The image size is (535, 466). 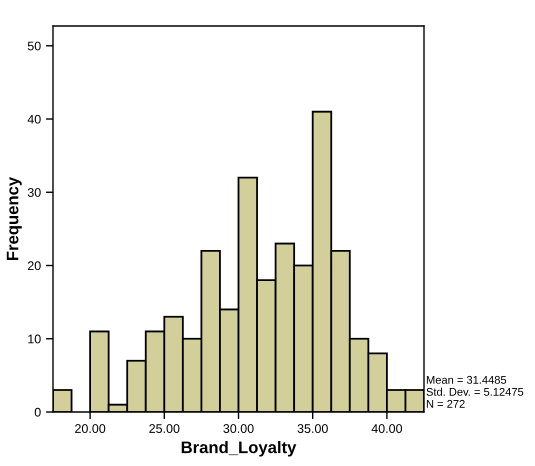 I want to click on x-tick-label: 30.00, so click(x=238, y=428).